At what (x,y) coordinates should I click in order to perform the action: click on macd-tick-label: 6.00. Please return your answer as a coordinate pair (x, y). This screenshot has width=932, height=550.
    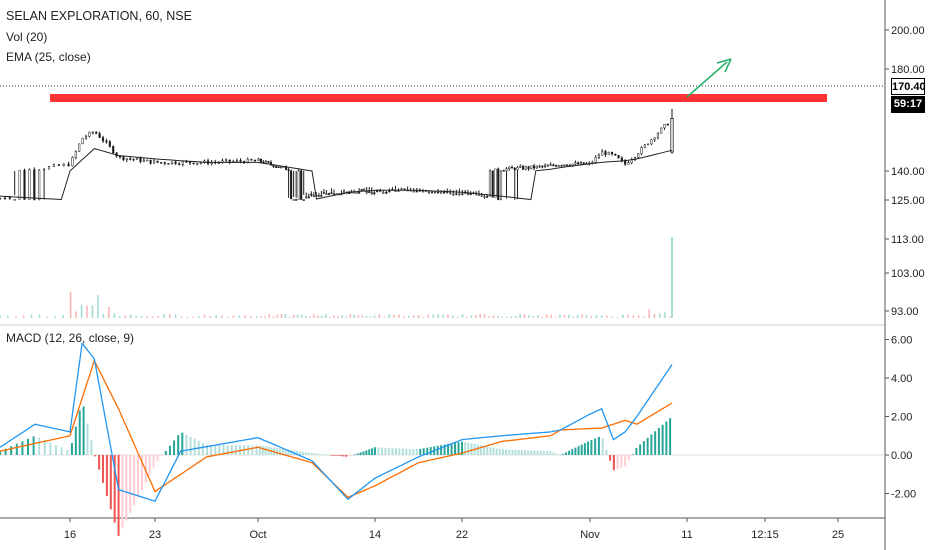
    Looking at the image, I should click on (901, 341).